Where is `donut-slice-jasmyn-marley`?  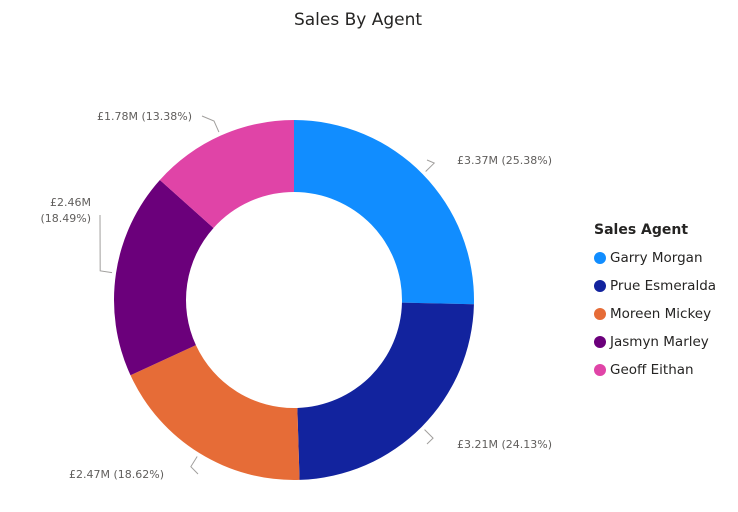
donut-slice-jasmyn-marley is located at coordinates (163, 277).